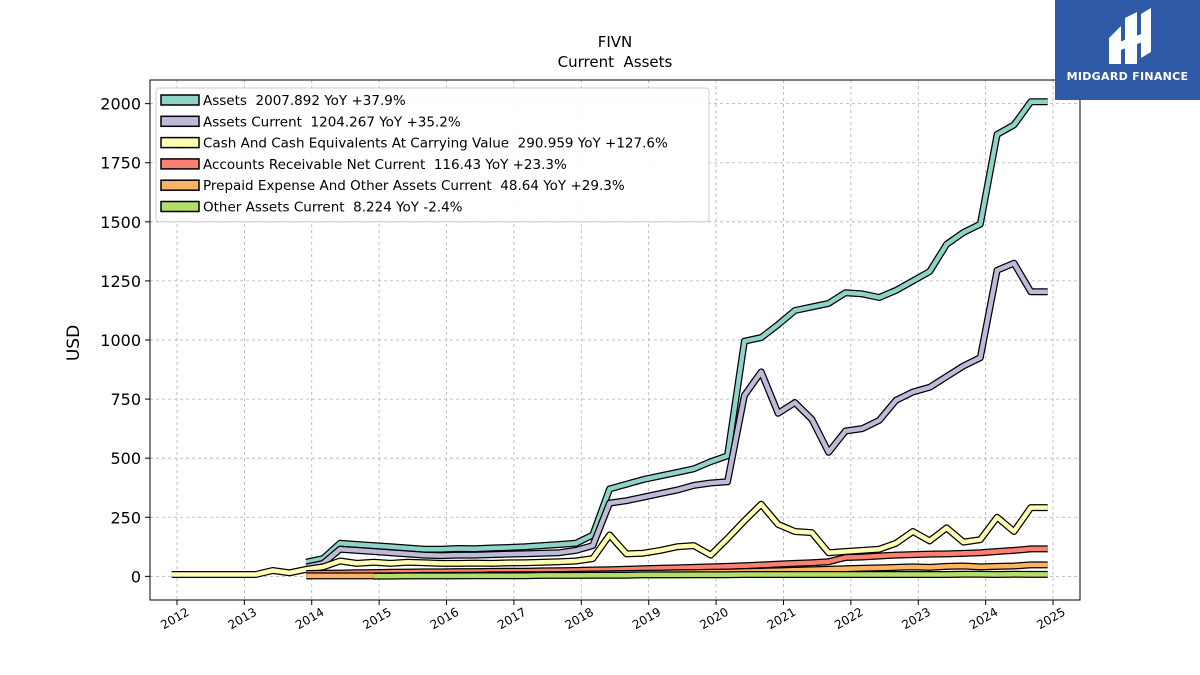  I want to click on x-tick-label: 2025, so click(1050, 618).